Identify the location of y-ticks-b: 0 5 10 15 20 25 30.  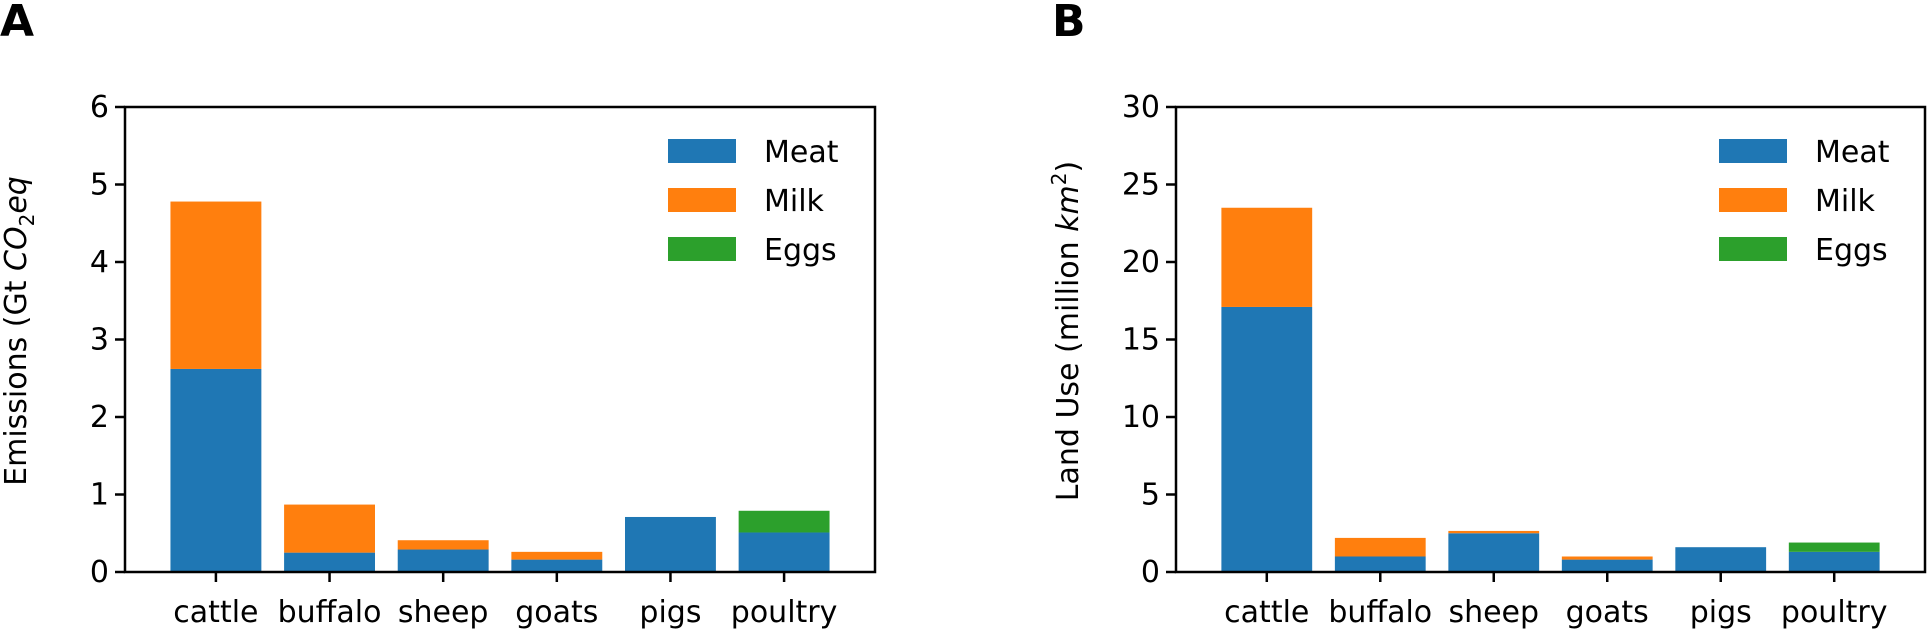
(1149, 340).